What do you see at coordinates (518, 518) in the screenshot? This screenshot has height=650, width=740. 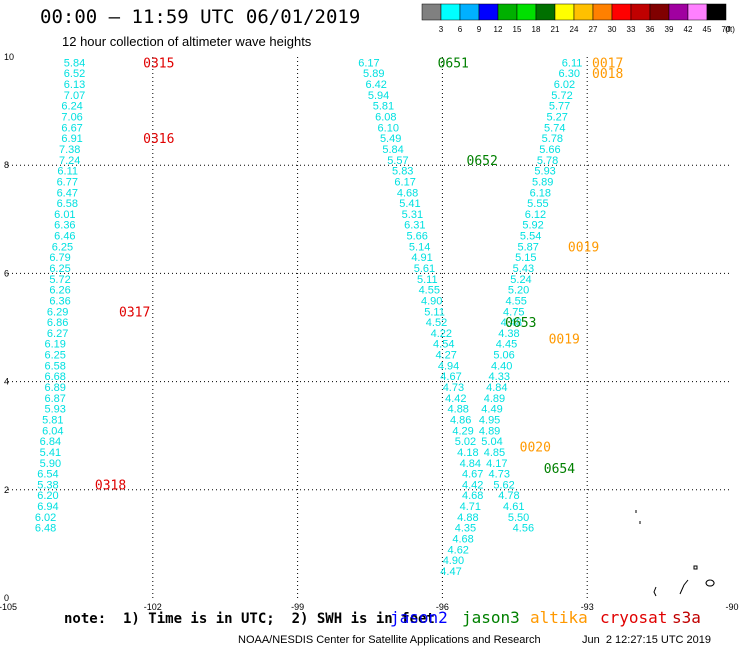 I see `swh-value: 5.50` at bounding box center [518, 518].